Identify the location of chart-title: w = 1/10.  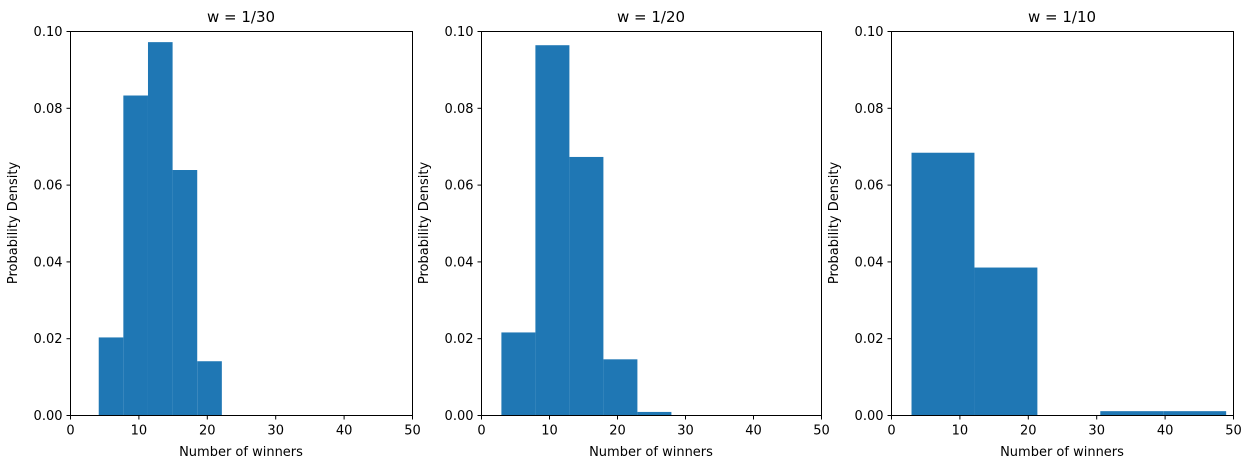
(1062, 17).